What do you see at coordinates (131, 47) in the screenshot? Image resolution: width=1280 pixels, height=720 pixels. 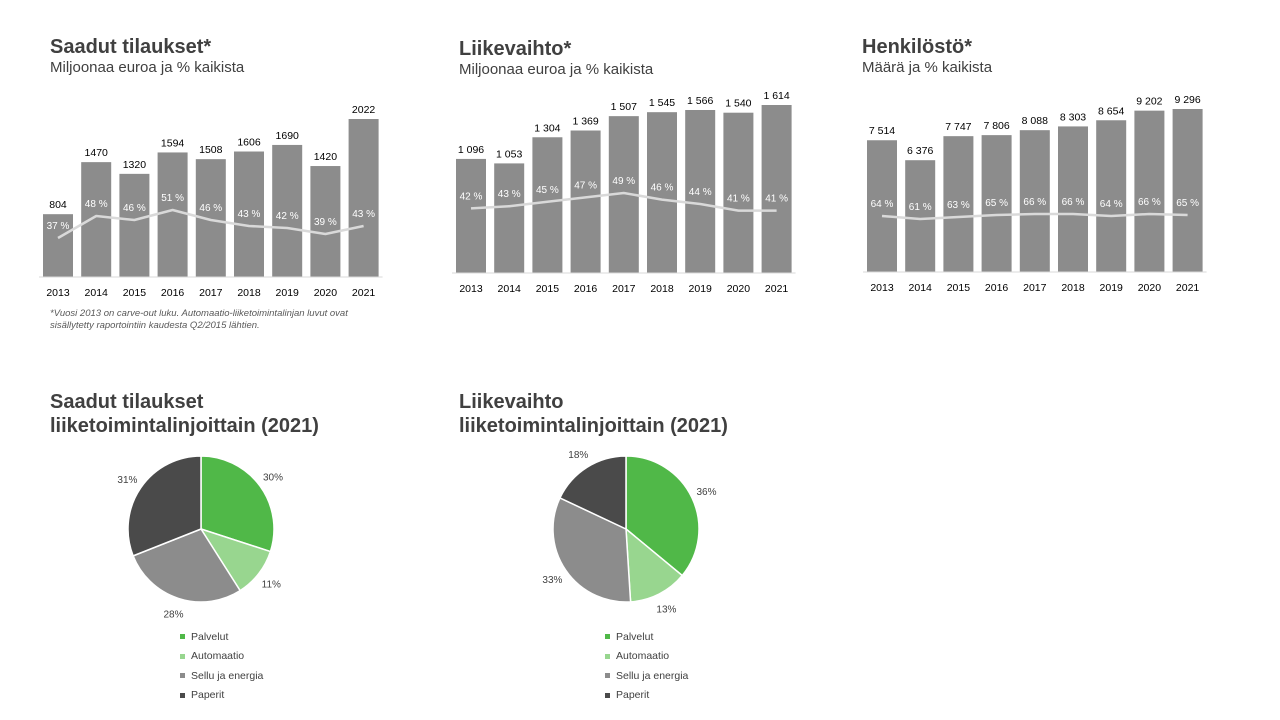 I see `chart-title: Saadut tilaukset*` at bounding box center [131, 47].